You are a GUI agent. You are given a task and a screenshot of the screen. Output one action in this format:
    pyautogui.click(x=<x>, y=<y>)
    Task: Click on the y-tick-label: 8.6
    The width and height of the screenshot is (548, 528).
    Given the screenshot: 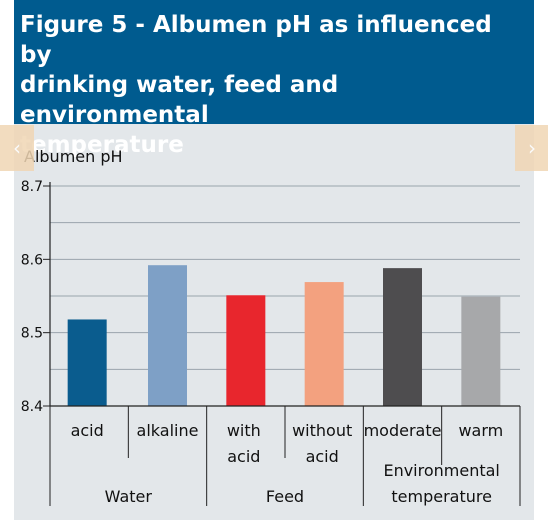 What is the action you would take?
    pyautogui.click(x=32, y=260)
    